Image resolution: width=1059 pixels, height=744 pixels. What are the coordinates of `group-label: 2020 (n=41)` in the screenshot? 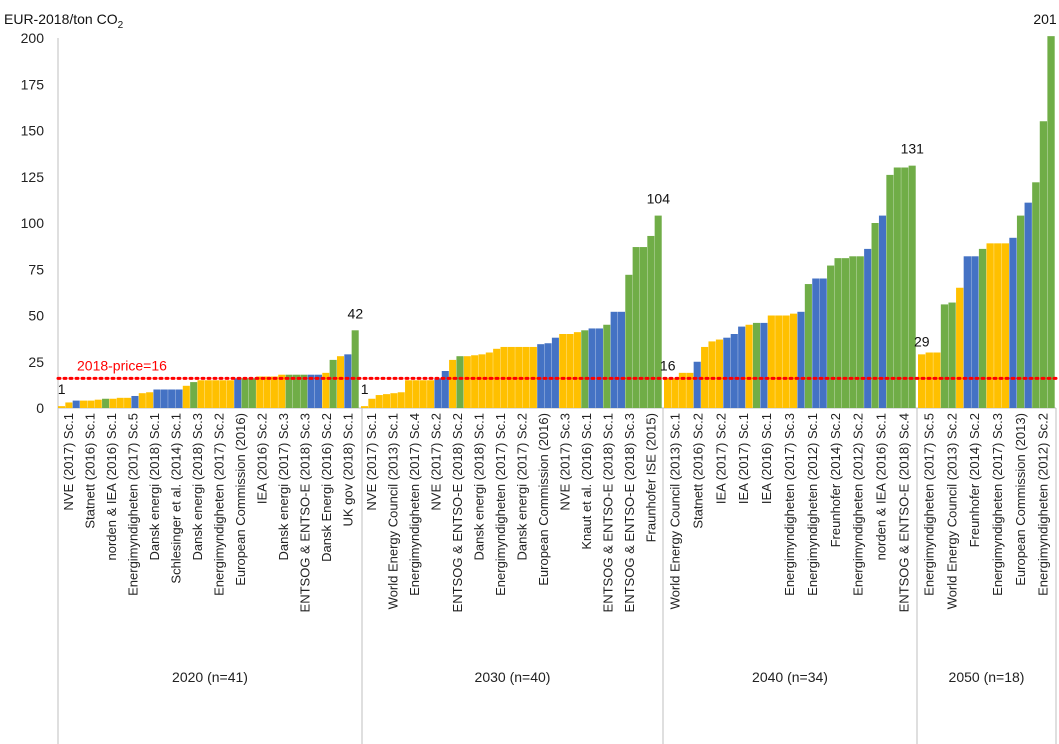 It's located at (210, 677).